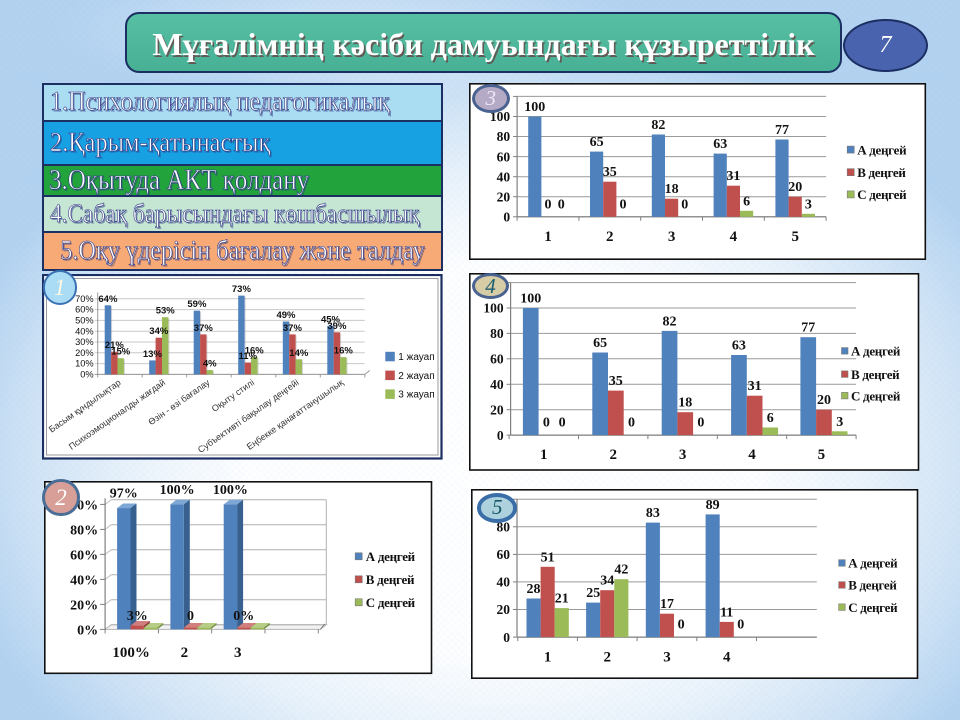  What do you see at coordinates (84, 353) in the screenshot?
I see `svg-text: 20%` at bounding box center [84, 353].